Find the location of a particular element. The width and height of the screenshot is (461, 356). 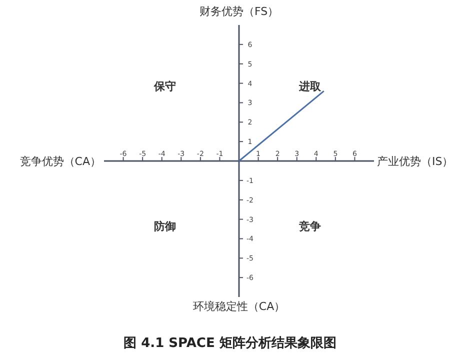

y-axis-title: 财务优势（FS） is located at coordinates (239, 11).